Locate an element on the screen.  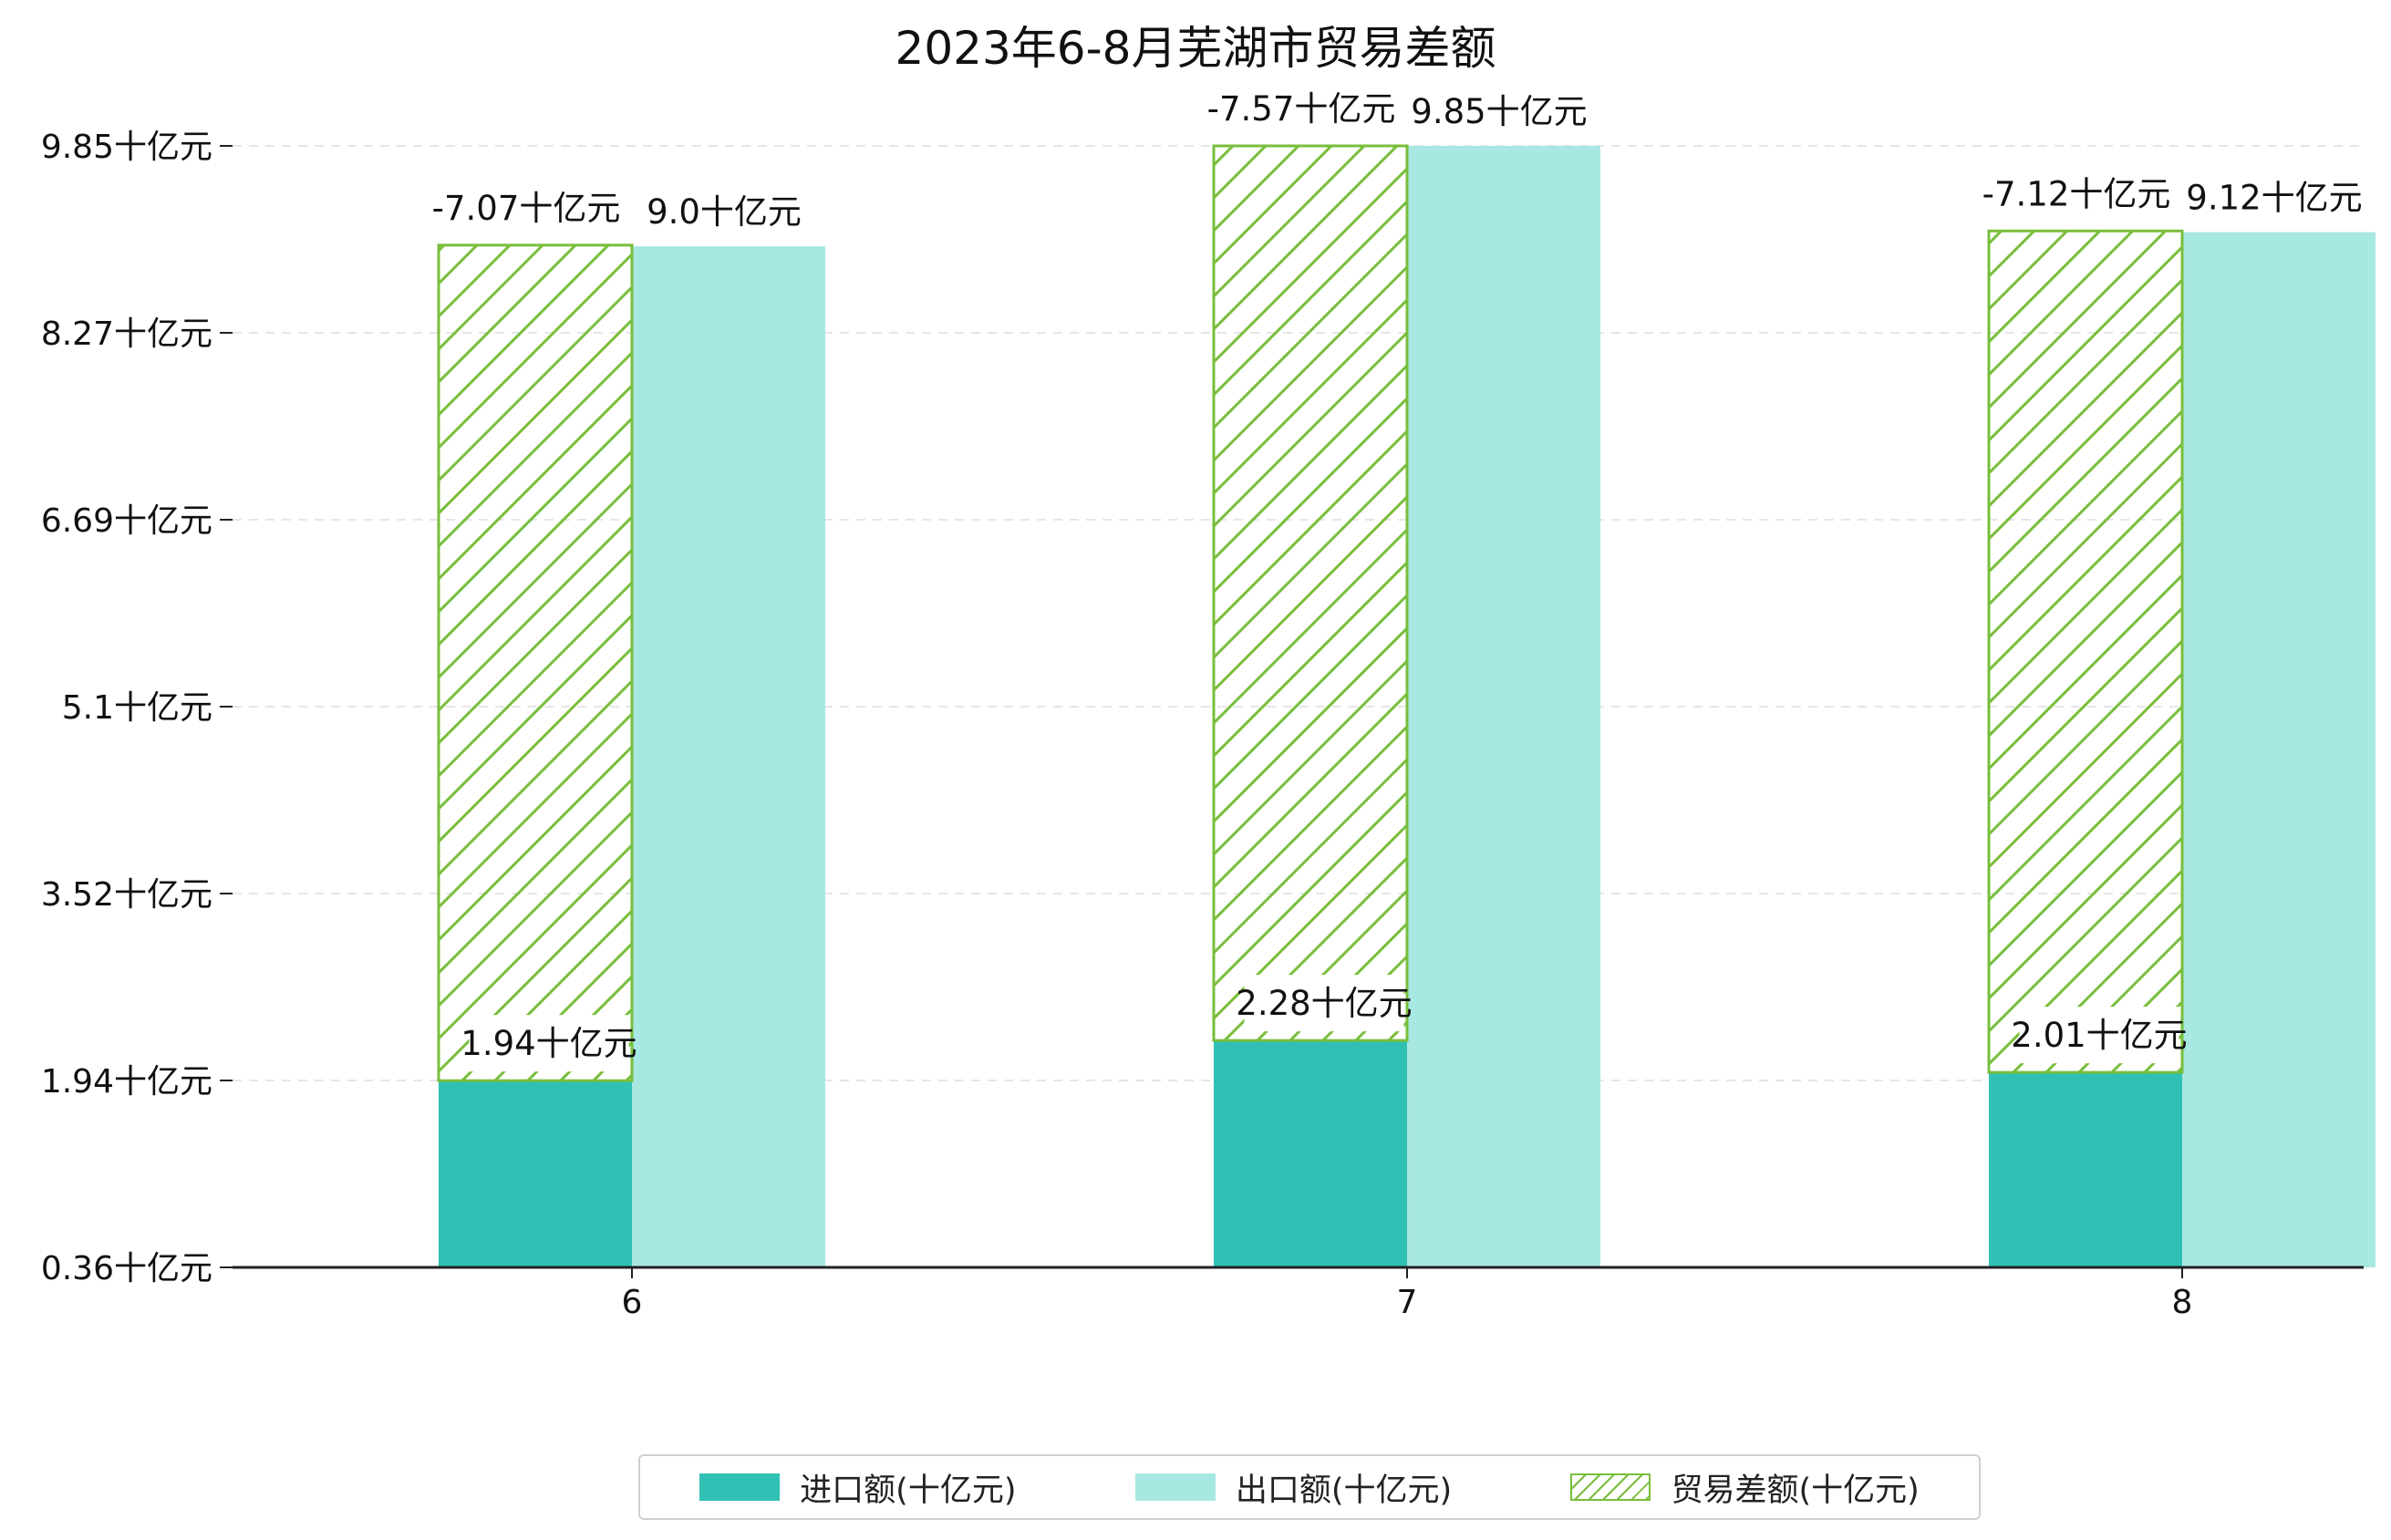
label-export: 9.85十亿元 is located at coordinates (1499, 111).